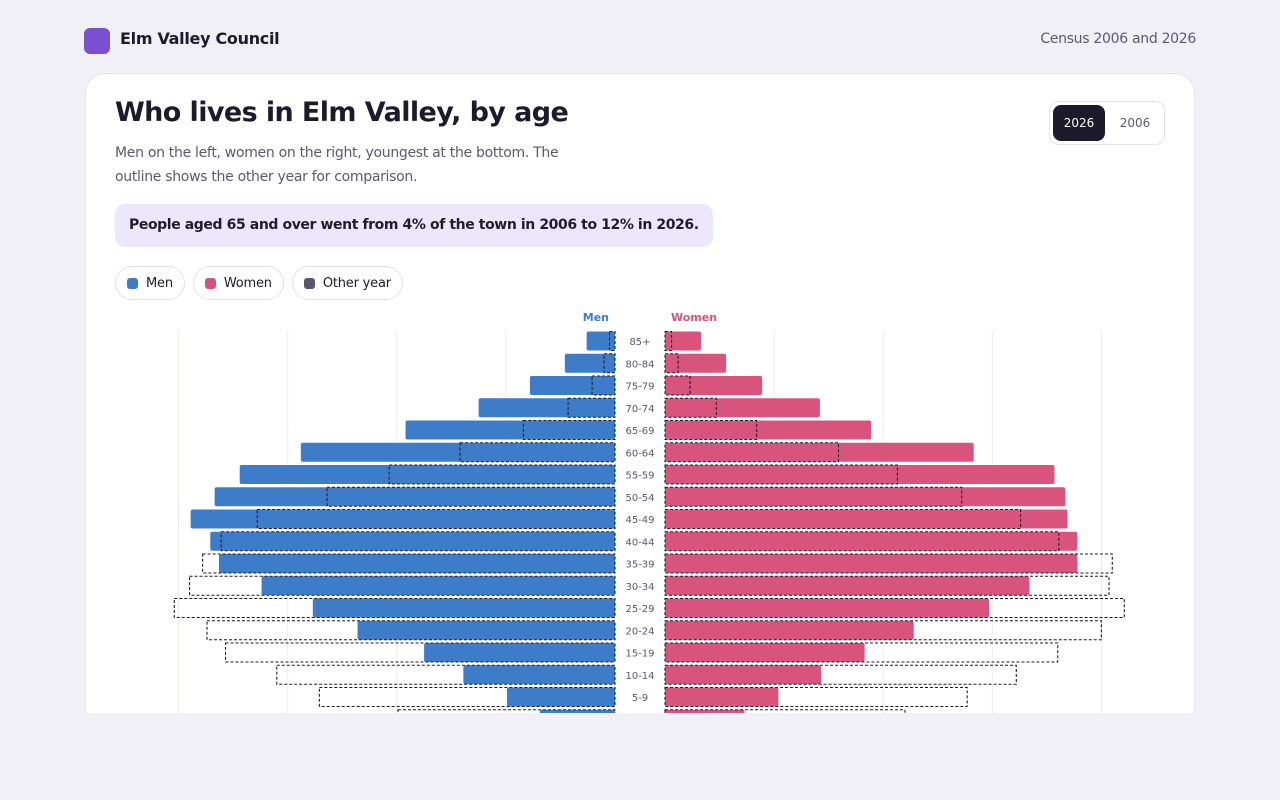  I want to click on age-label: 65-69, so click(639, 431).